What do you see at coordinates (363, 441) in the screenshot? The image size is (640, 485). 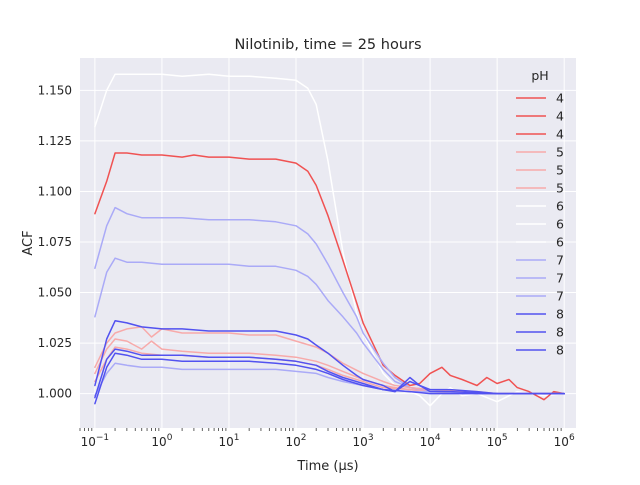 I see `x-tick-label: 10³` at bounding box center [363, 441].